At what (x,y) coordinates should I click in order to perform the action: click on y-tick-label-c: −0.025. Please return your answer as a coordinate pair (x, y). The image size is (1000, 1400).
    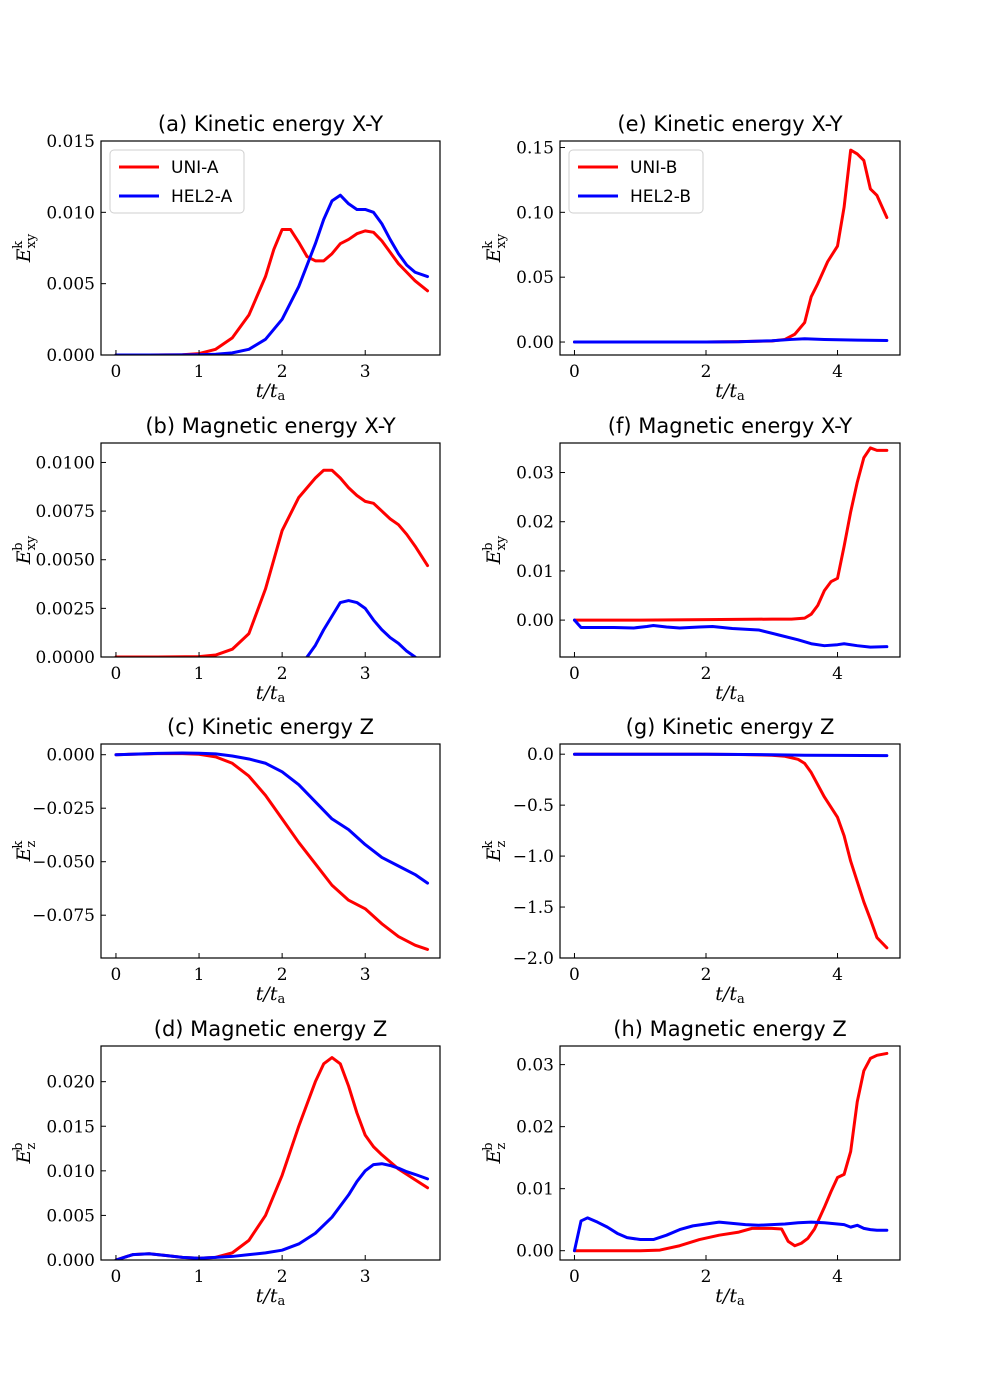
    Looking at the image, I should click on (63, 809).